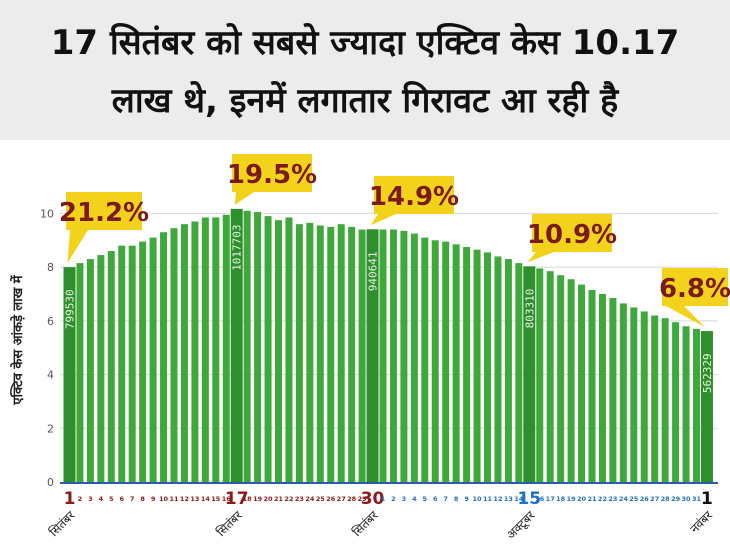  Describe the element at coordinates (676, 499) in the screenshot. I see `x-tick-label: 29` at that location.